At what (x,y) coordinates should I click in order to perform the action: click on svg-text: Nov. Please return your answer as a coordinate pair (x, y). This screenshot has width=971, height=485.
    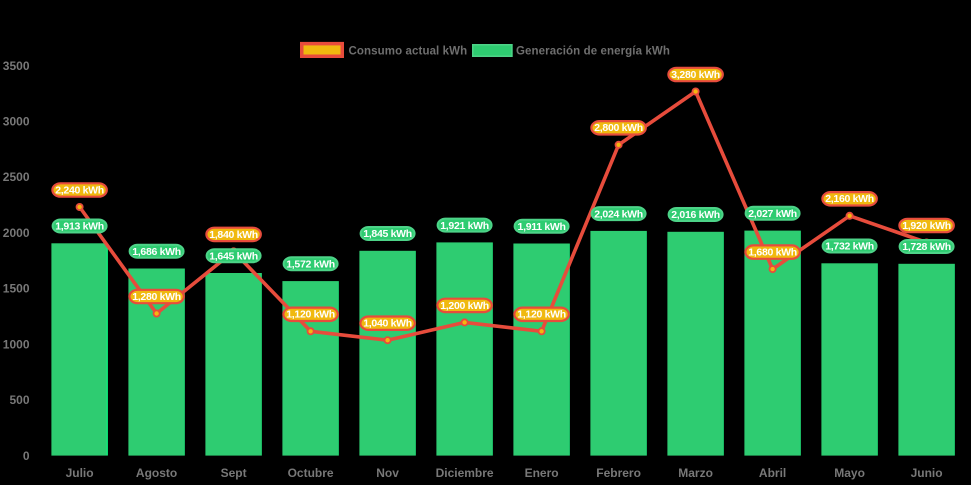
    Looking at the image, I should click on (387, 473).